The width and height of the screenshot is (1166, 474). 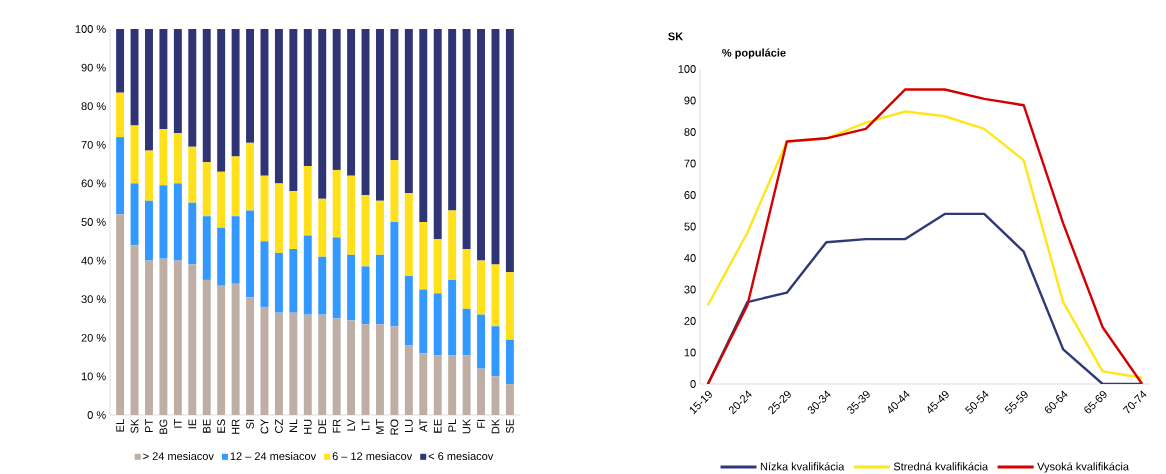 I want to click on y-tick-label: 60, so click(x=690, y=195).